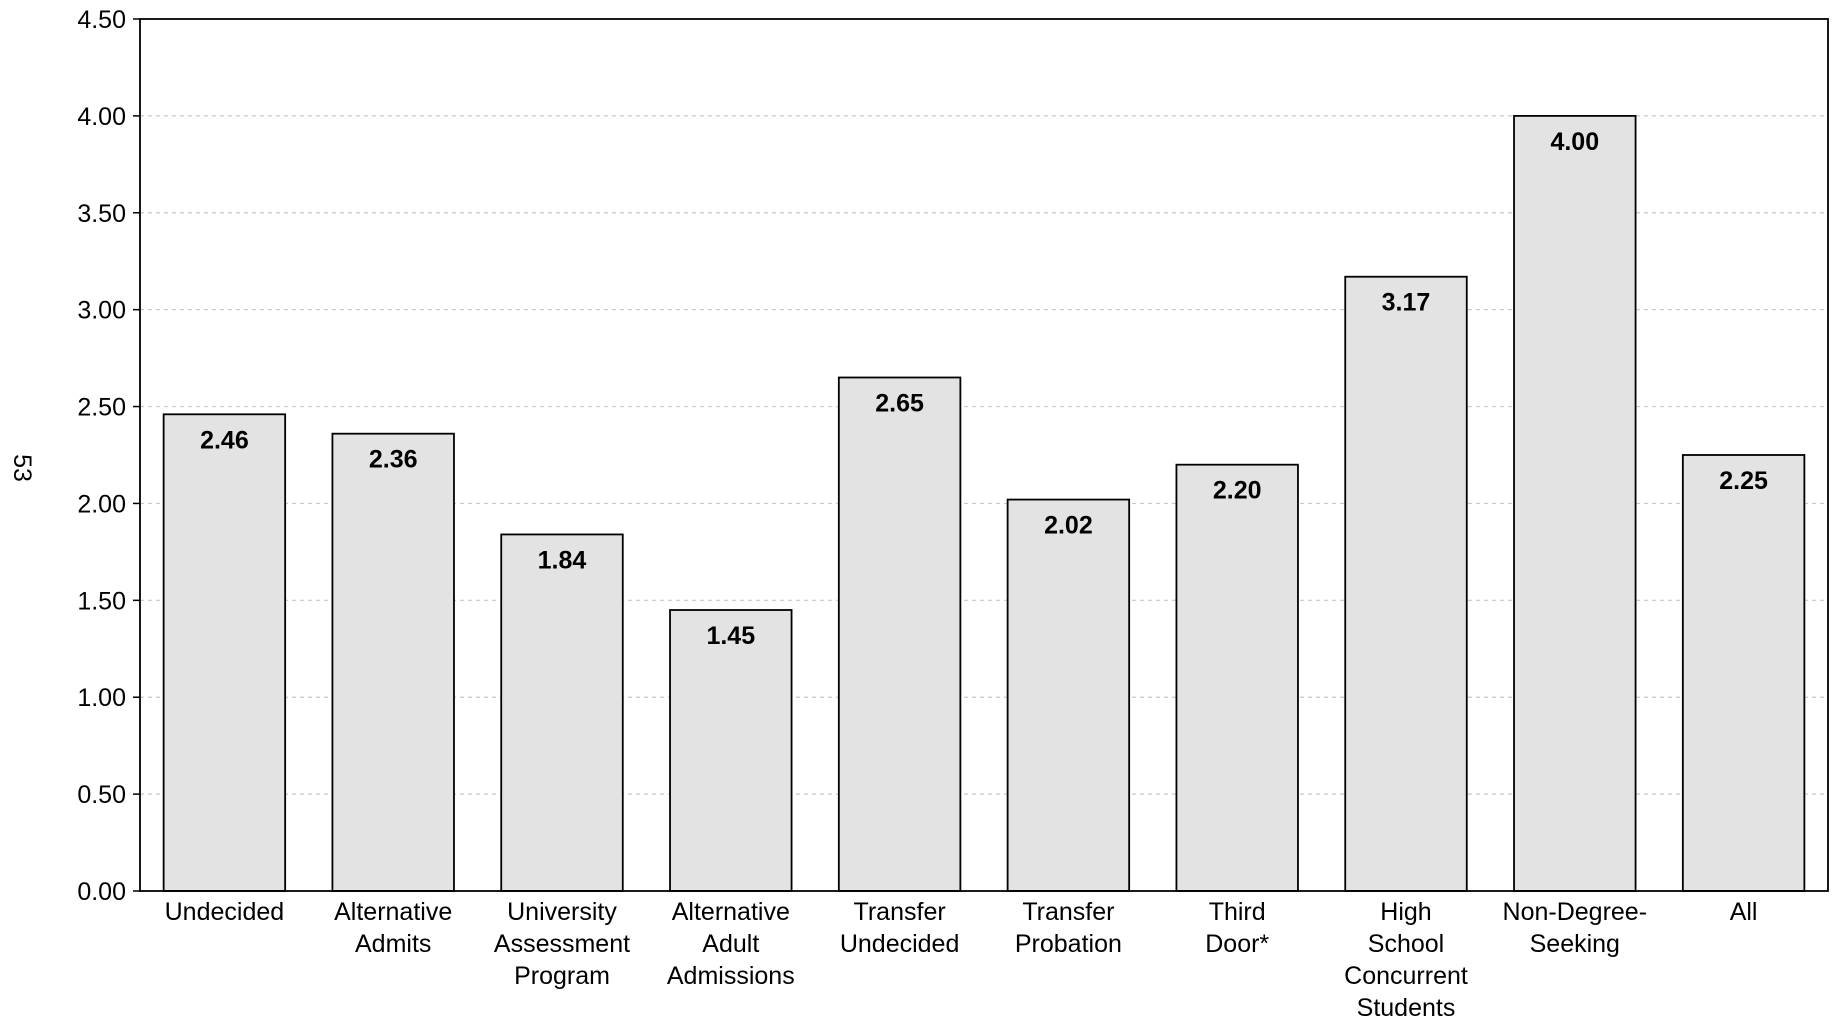 This screenshot has height=1018, width=1833. I want to click on x-axis-label-line: All, so click(1744, 912).